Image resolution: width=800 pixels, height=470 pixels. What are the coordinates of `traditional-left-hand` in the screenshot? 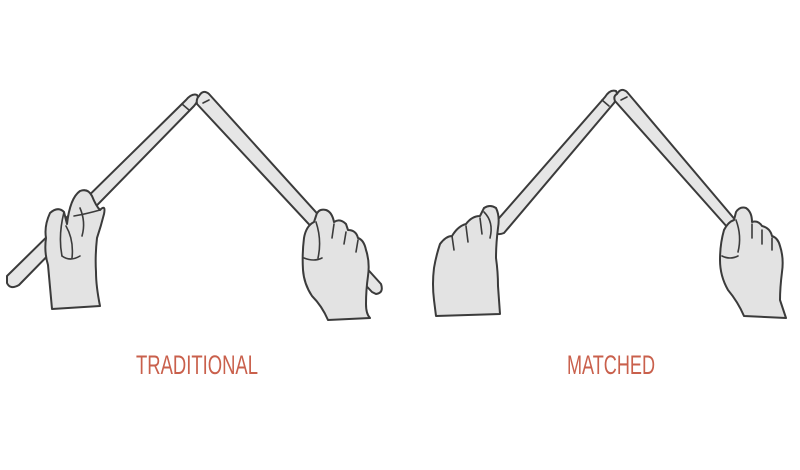 It's located at (75, 249).